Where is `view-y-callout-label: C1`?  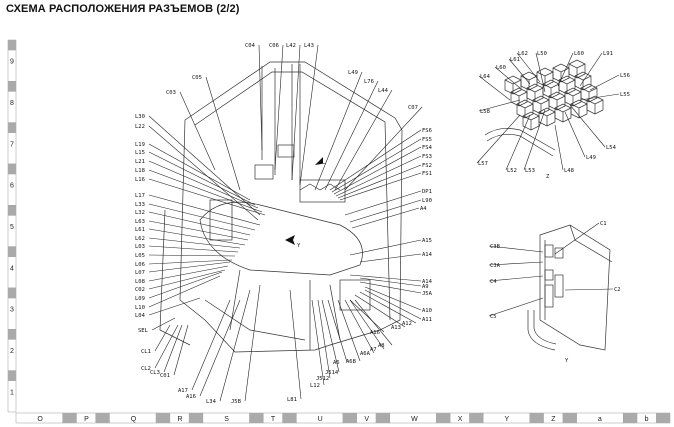 view-y-callout-label: C1 is located at coordinates (603, 224).